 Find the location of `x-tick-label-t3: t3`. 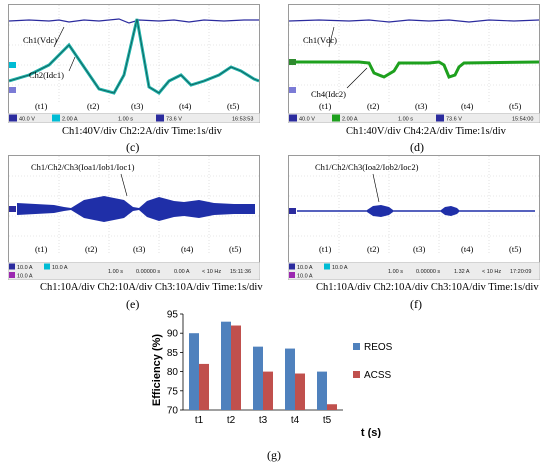

x-tick-label-t3: t3 is located at coordinates (263, 420).